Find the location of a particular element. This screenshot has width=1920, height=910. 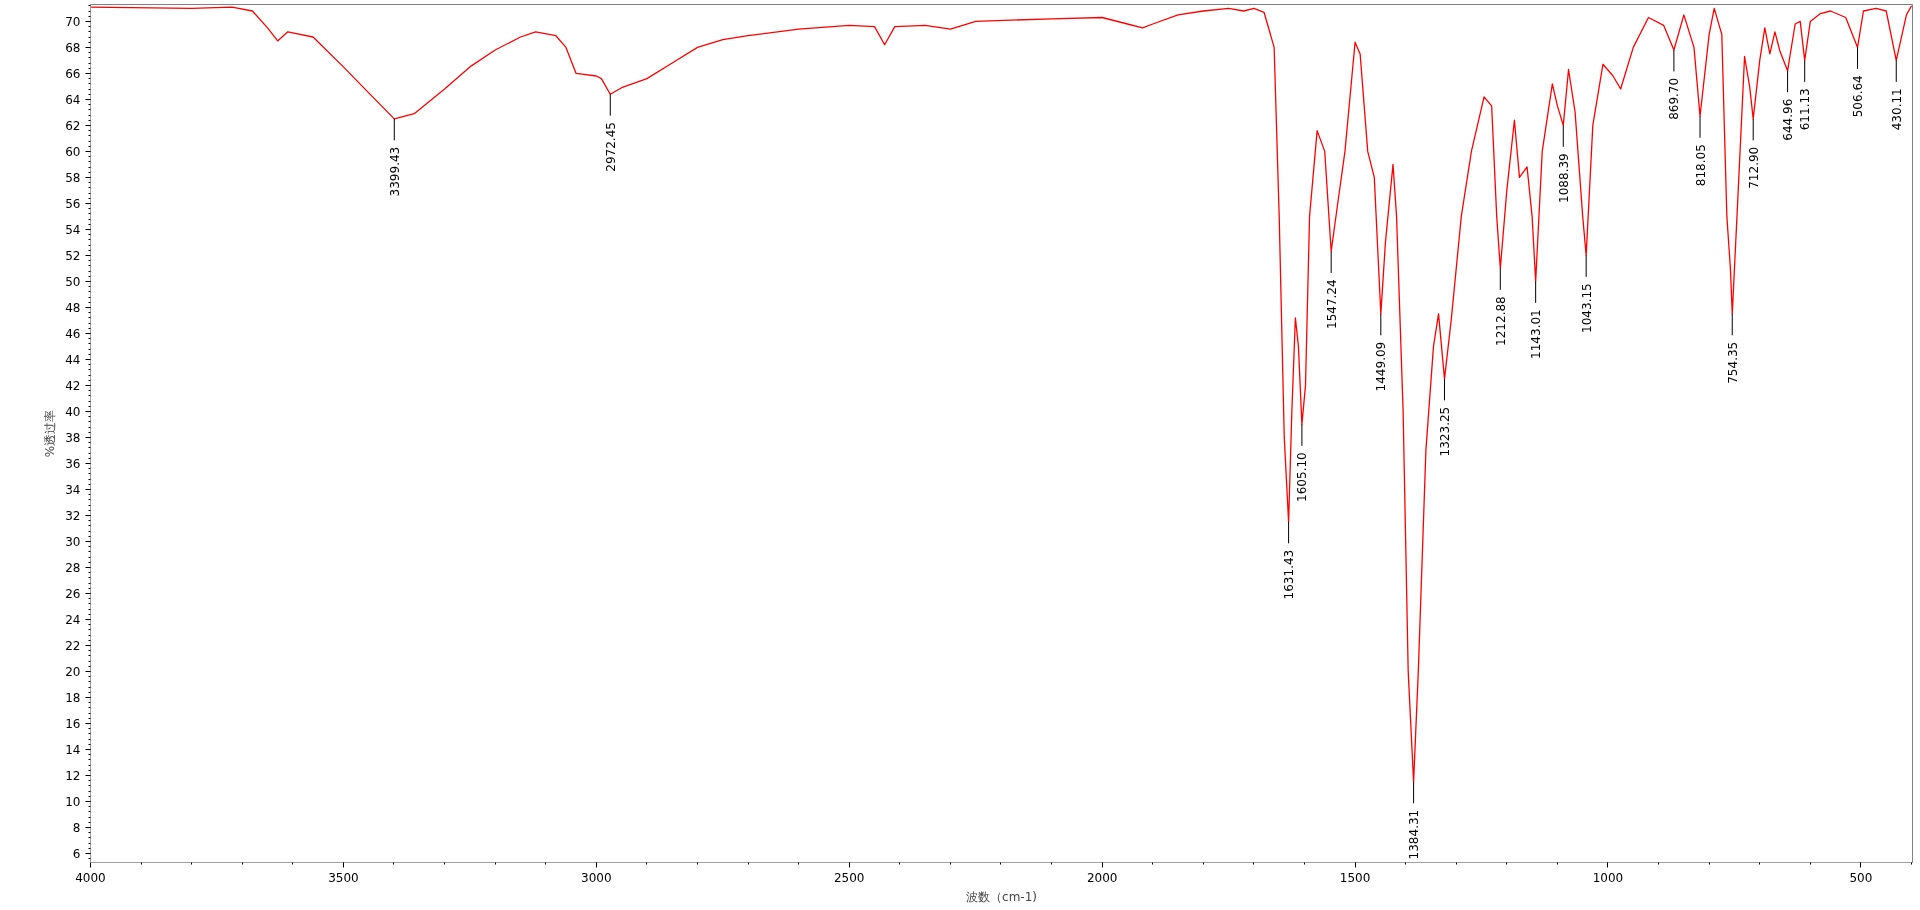

y-tick-label: 28 is located at coordinates (73, 567).